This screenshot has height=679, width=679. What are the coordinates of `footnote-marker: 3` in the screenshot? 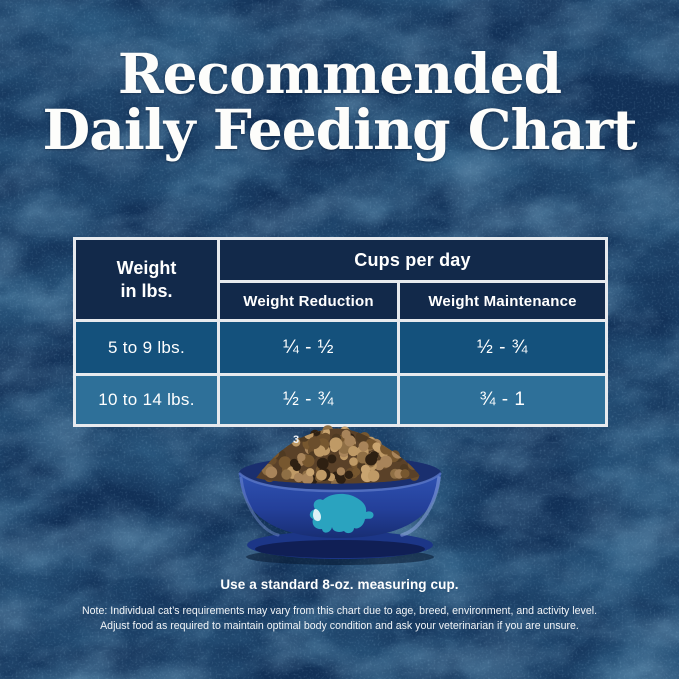 It's located at (296, 440).